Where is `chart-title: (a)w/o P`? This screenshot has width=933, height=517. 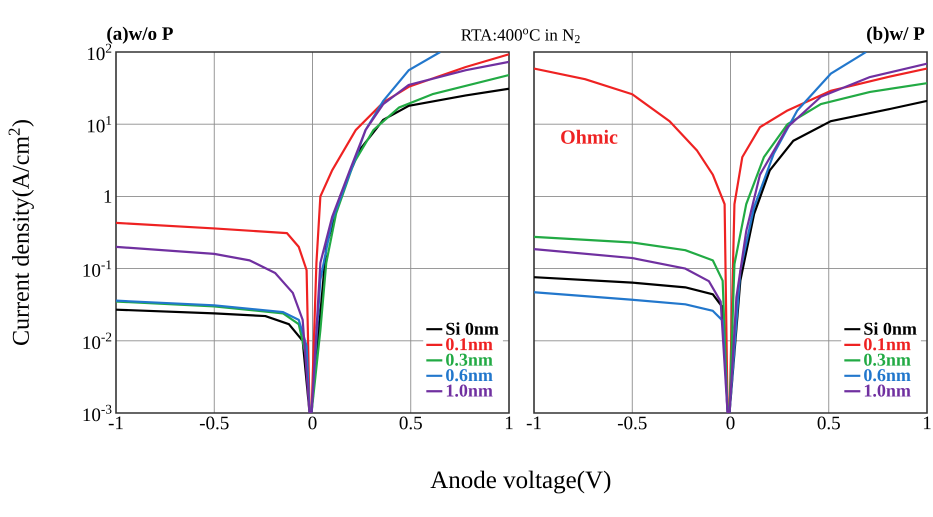 chart-title: (a)w/o P is located at coordinates (140, 35).